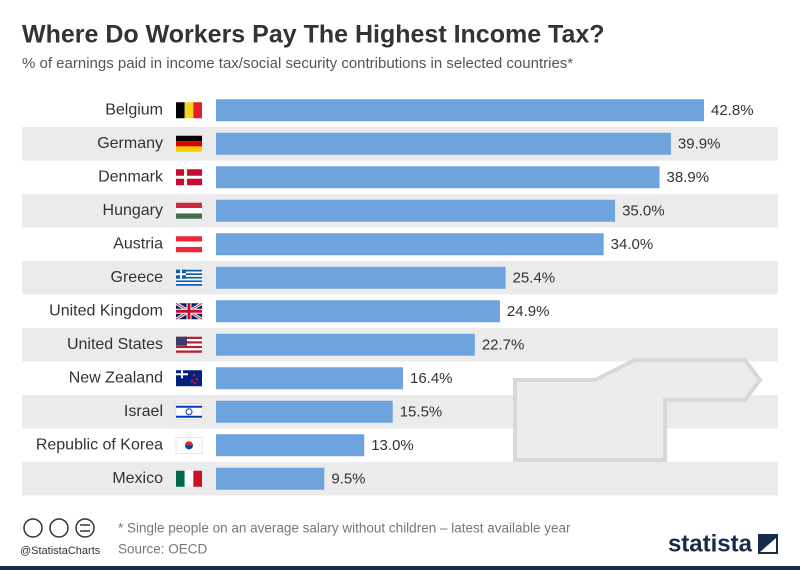 The width and height of the screenshot is (800, 570). Describe the element at coordinates (131, 176) in the screenshot. I see `category-label: Denmark` at that location.